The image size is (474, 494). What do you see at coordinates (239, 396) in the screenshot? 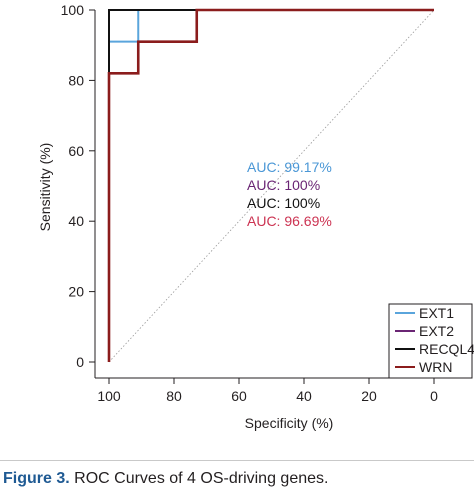
I see `x-tick-label: 60` at bounding box center [239, 396].